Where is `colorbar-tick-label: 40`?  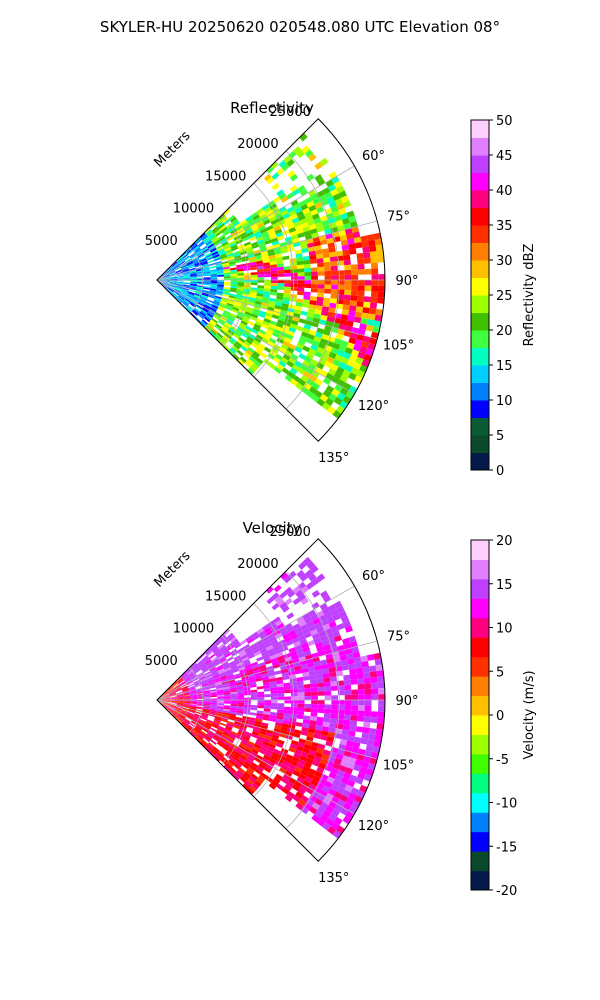
colorbar-tick-label: 40 is located at coordinates (504, 191).